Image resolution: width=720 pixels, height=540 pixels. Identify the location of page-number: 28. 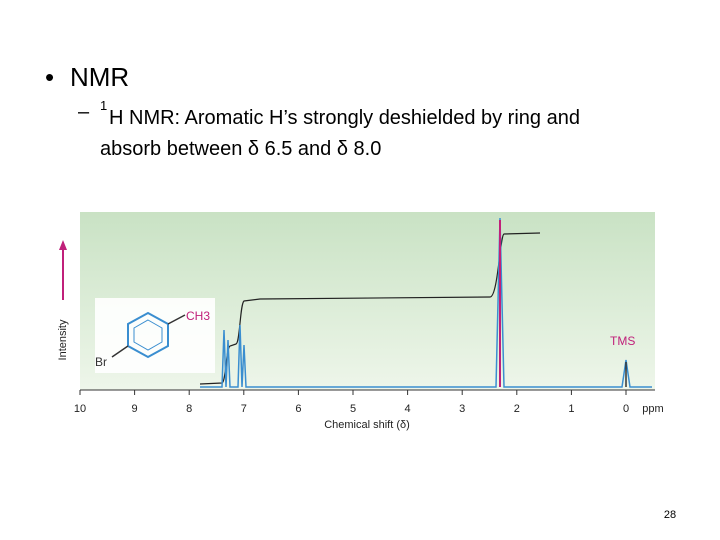
(670, 515).